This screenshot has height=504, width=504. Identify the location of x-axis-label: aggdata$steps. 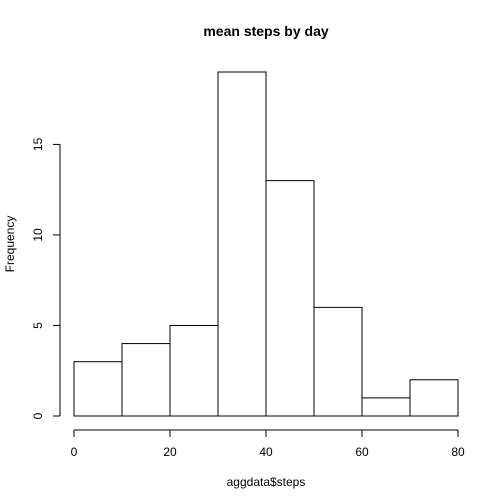
(266, 482).